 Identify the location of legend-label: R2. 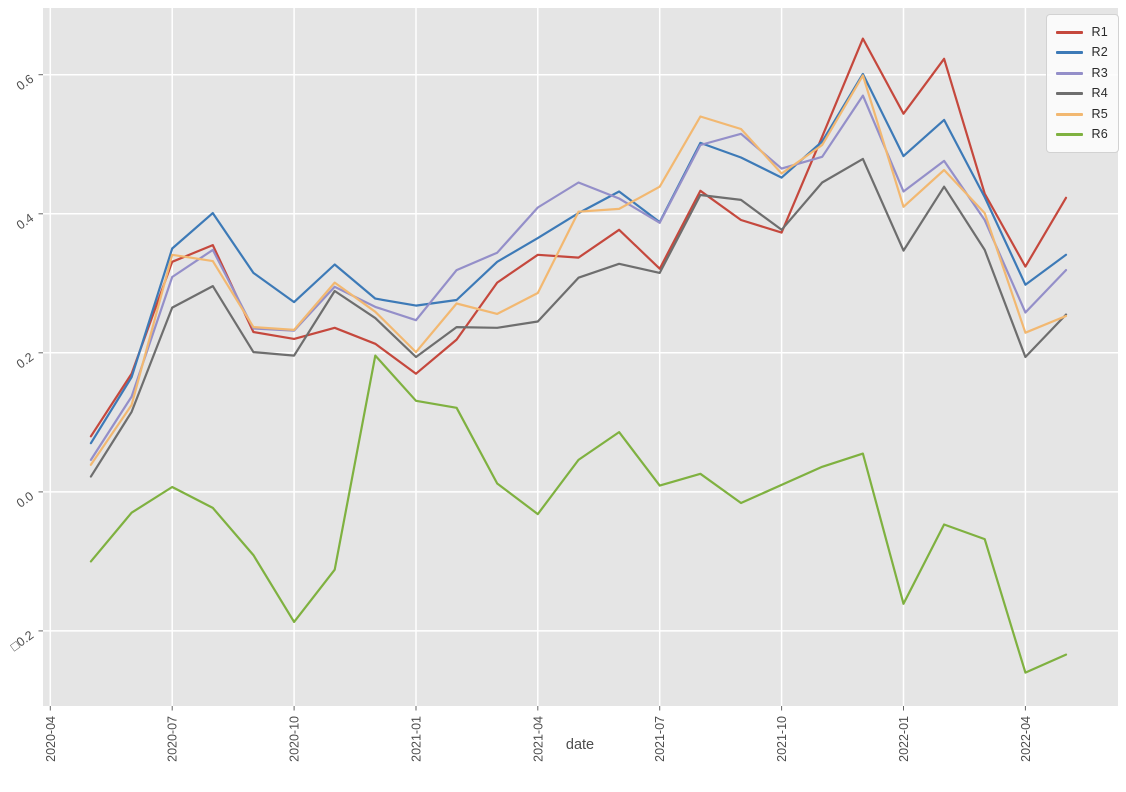
(1099, 52).